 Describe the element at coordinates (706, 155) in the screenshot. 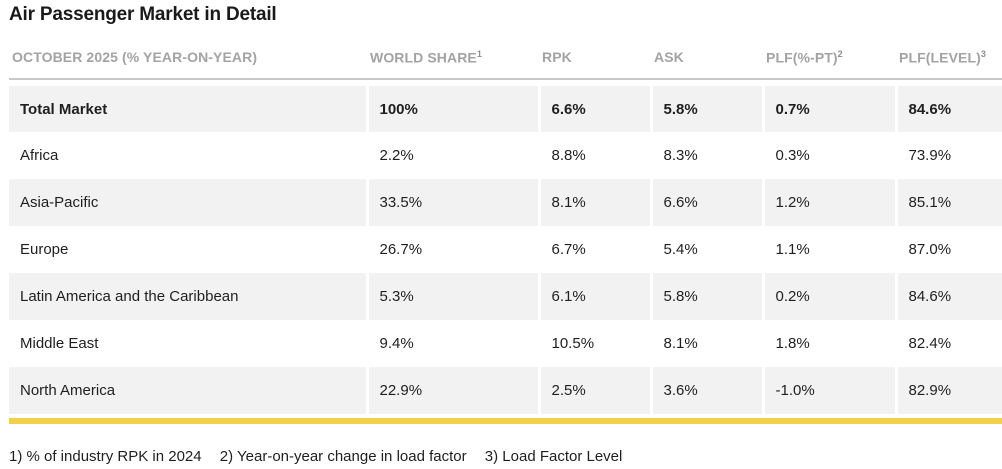

I see `cell-ask: 8.3%` at that location.